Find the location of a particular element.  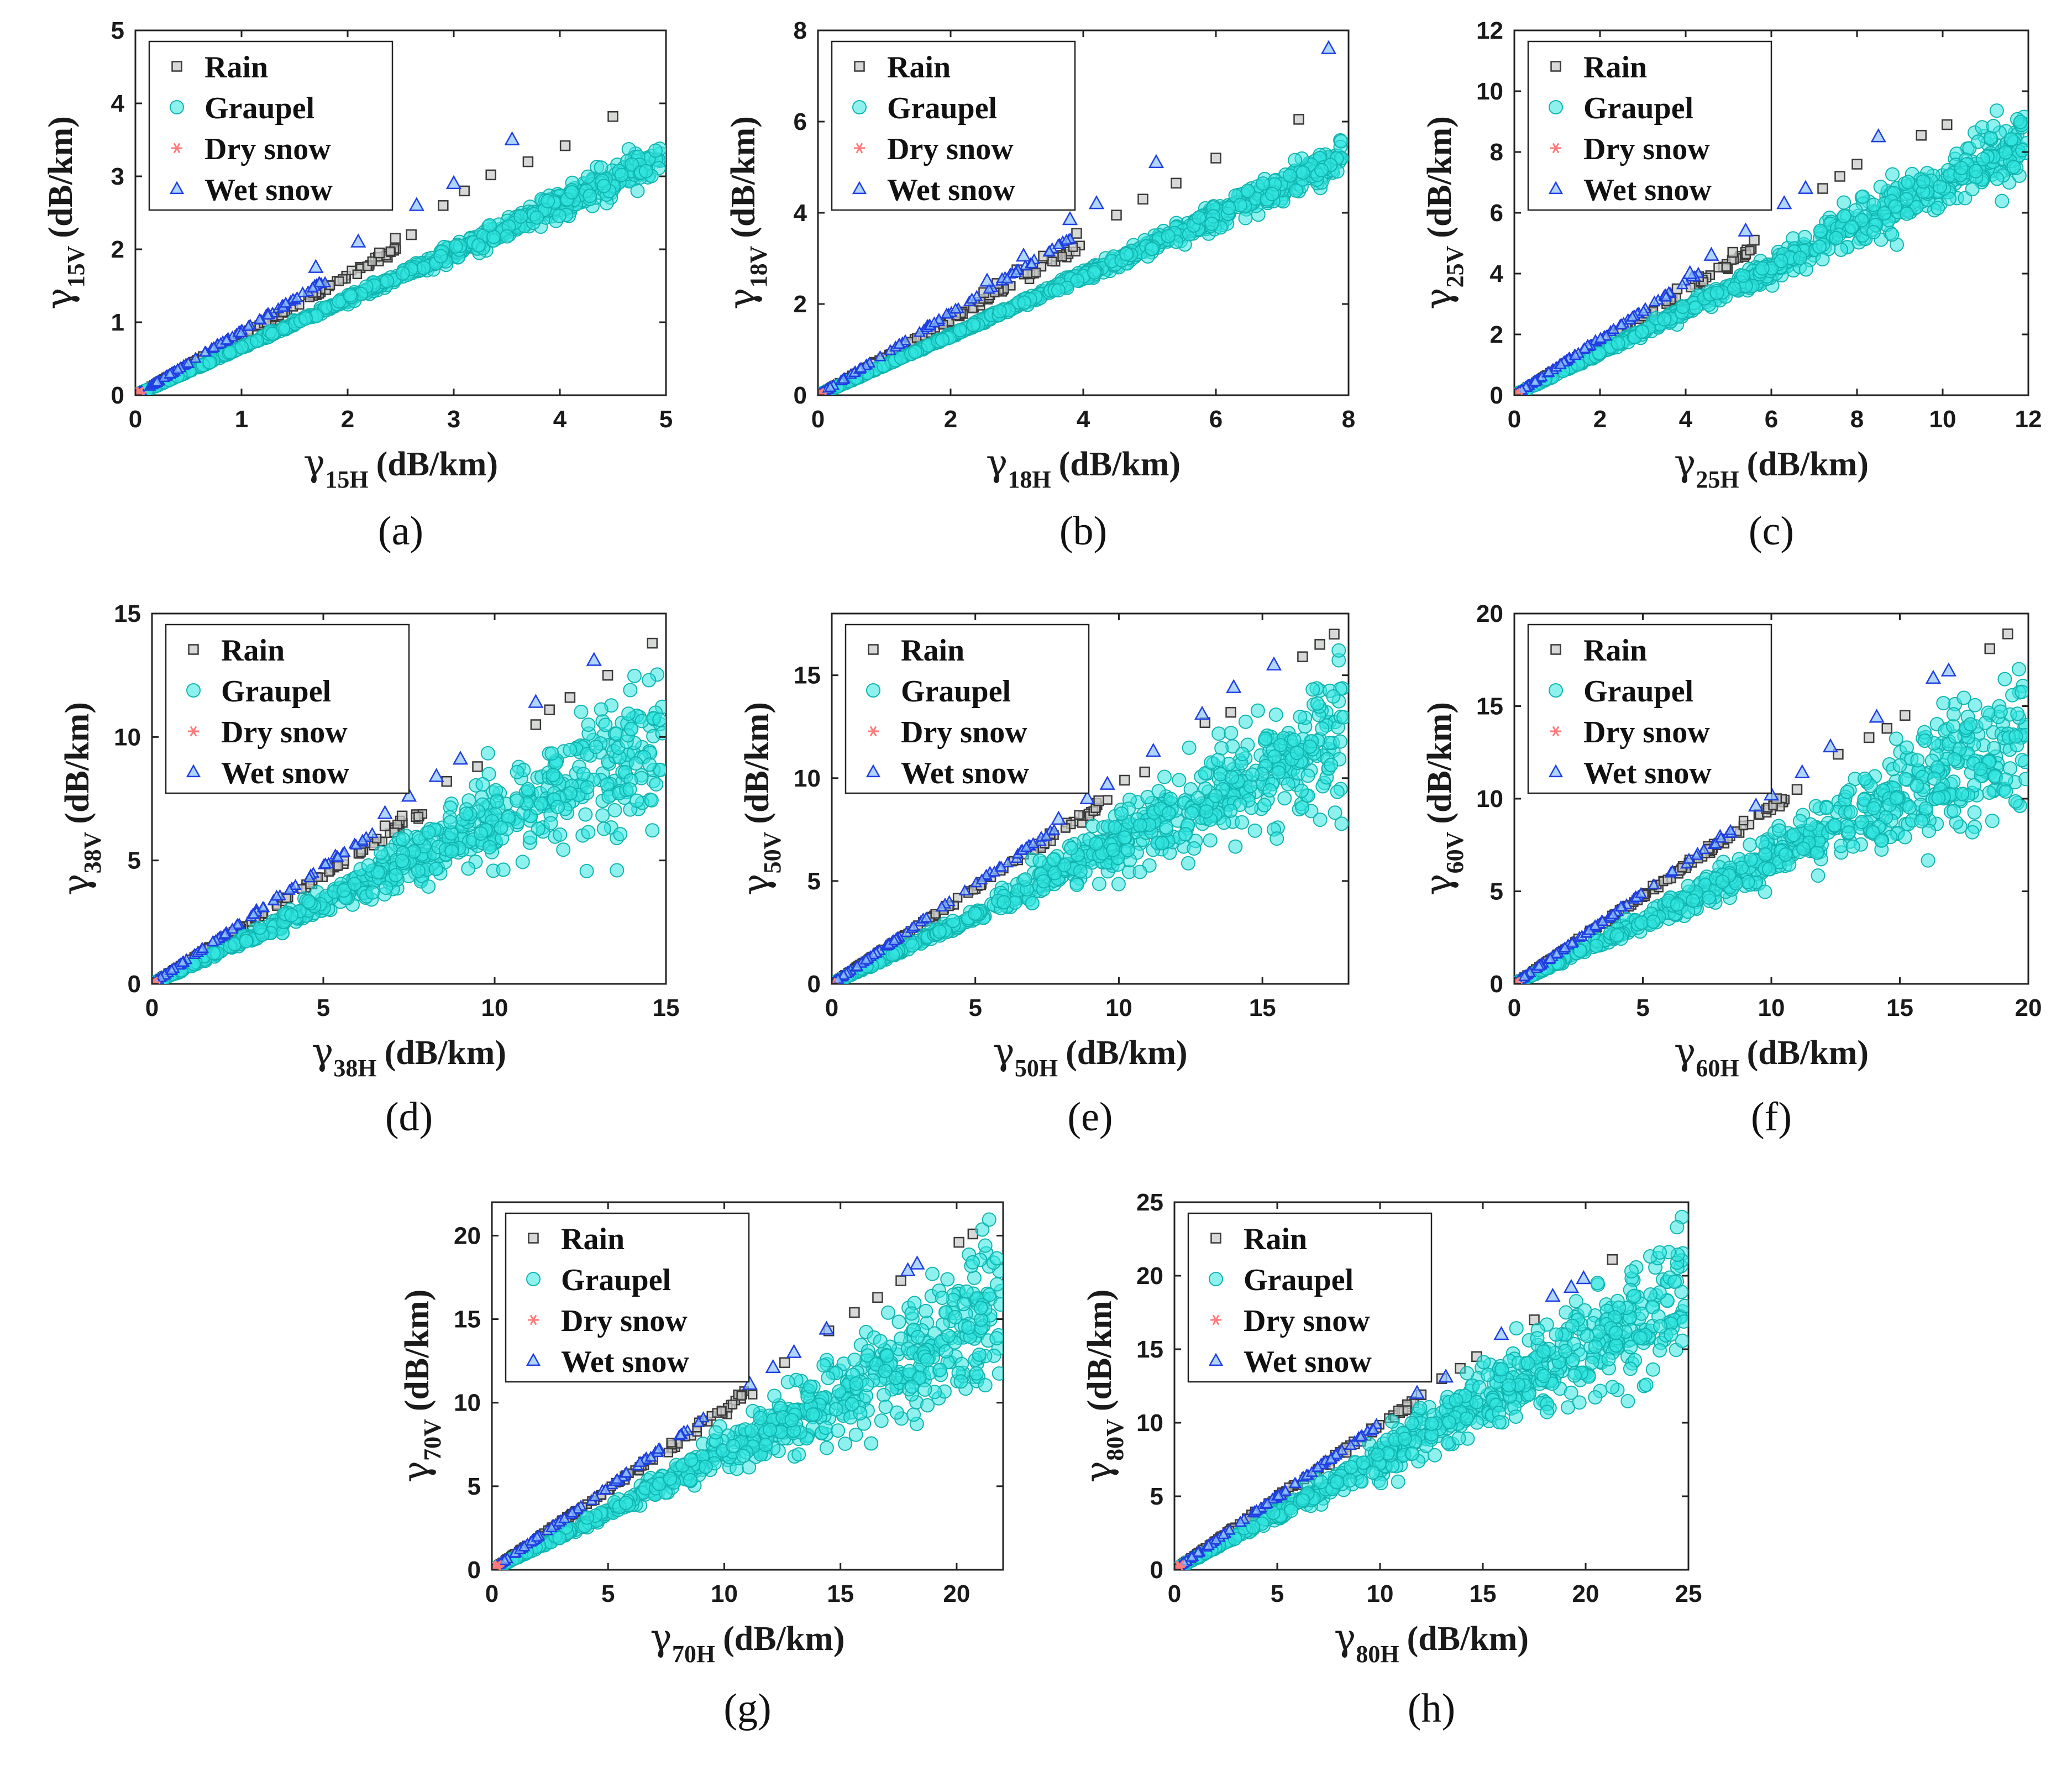

x-tick-label: 8 is located at coordinates (1857, 419).